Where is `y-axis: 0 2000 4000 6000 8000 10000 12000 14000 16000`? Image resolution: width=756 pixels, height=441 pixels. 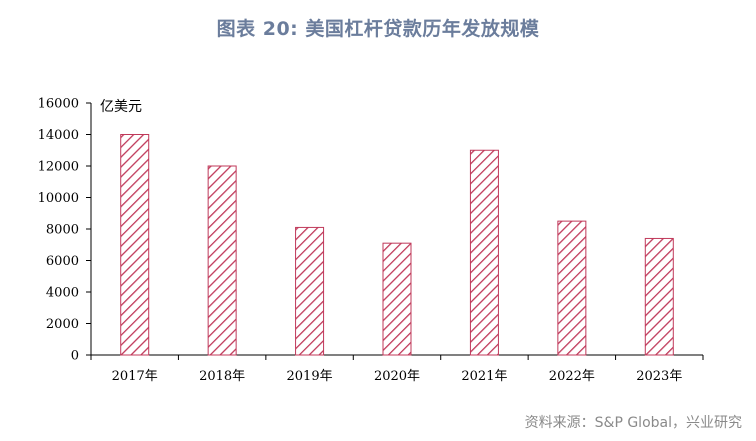 y-axis: 0 2000 4000 6000 8000 10000 12000 14000 16000 is located at coordinates (65, 230).